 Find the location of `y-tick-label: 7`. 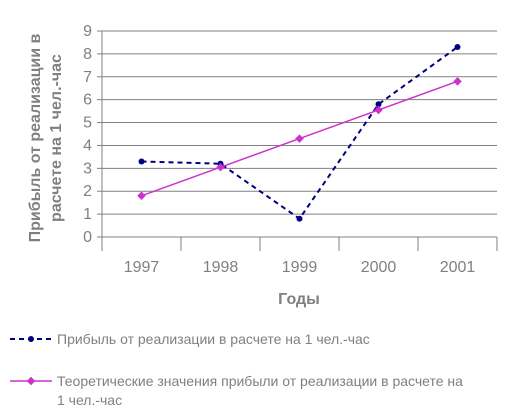

y-tick-label: 7 is located at coordinates (87, 77).